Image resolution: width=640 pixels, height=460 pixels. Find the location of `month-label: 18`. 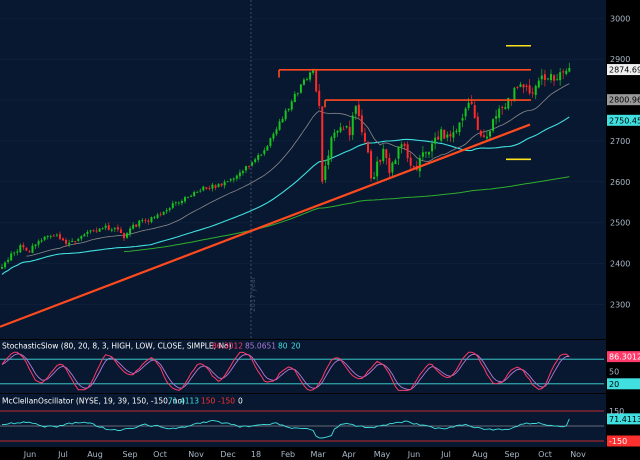

month-label: 18 is located at coordinates (256, 454).